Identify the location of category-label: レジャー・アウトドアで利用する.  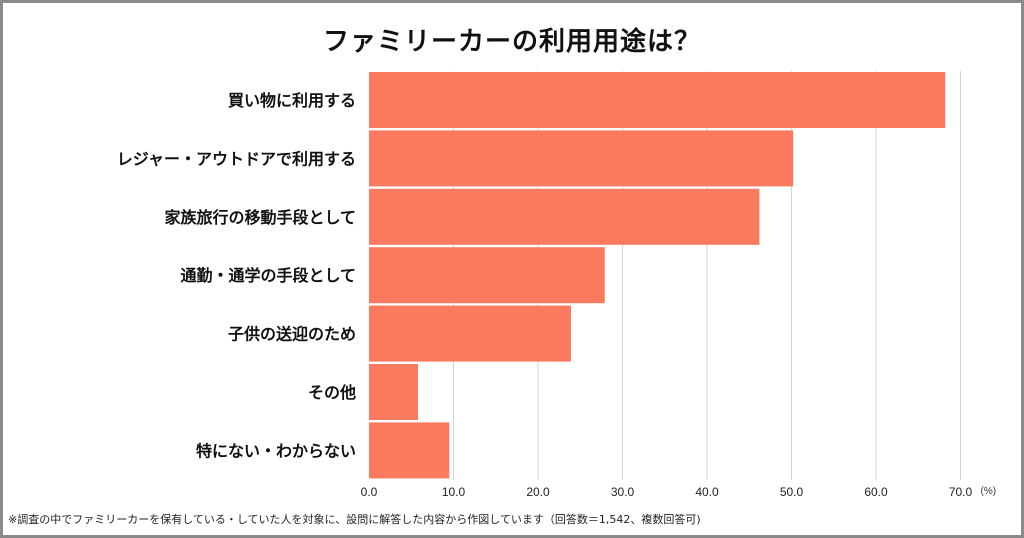
(236, 158).